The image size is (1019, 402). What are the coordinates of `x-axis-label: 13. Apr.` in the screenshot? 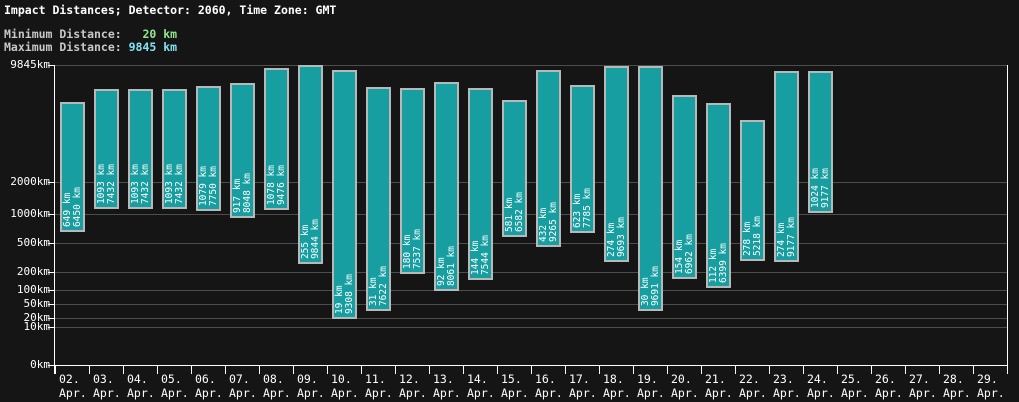 It's located at (447, 386).